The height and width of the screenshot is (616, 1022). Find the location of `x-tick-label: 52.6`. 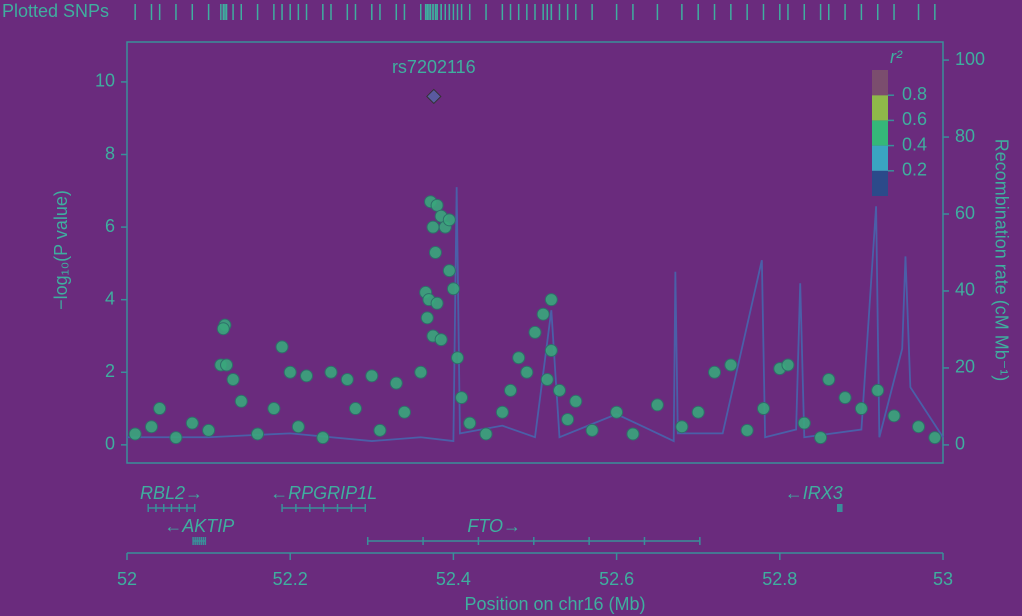

x-tick-label: 52.6 is located at coordinates (616, 579).